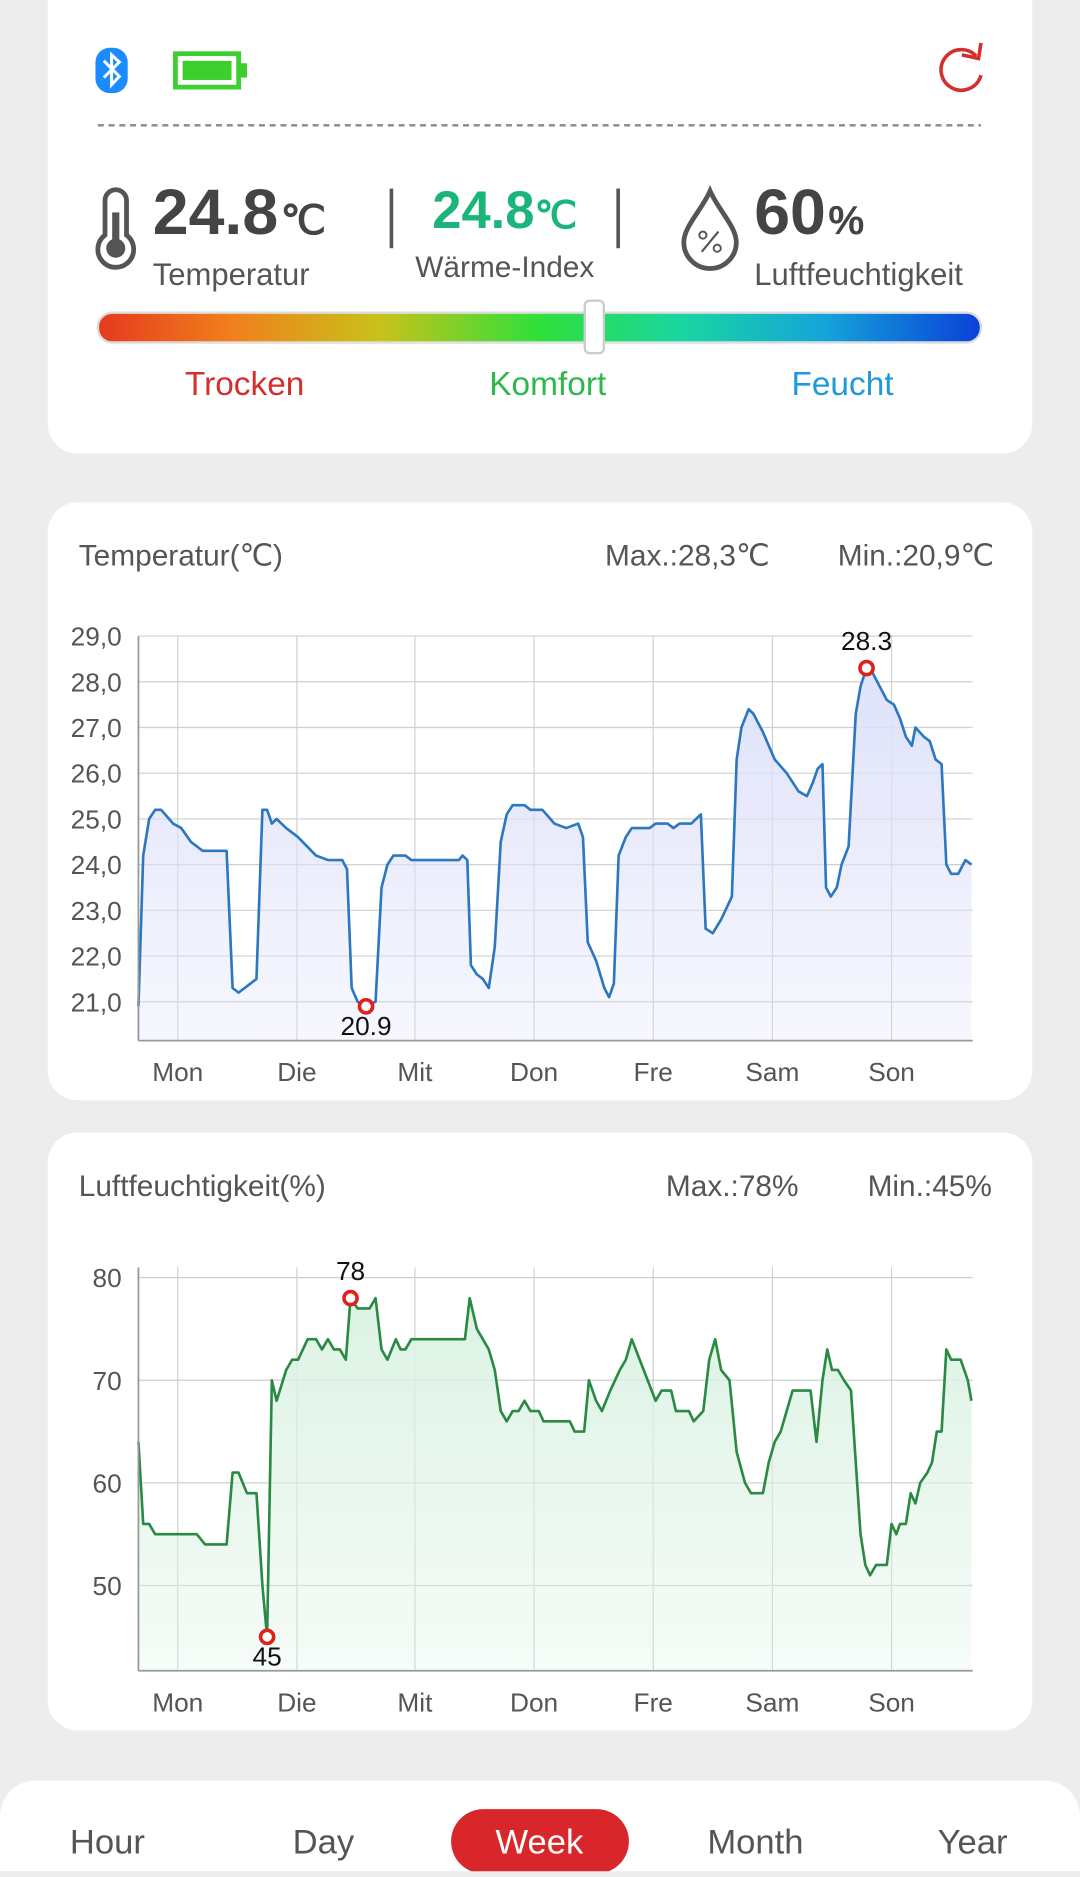 The image size is (1080, 1877). Describe the element at coordinates (244, 384) in the screenshot. I see `comfort-label: Trocken` at that location.